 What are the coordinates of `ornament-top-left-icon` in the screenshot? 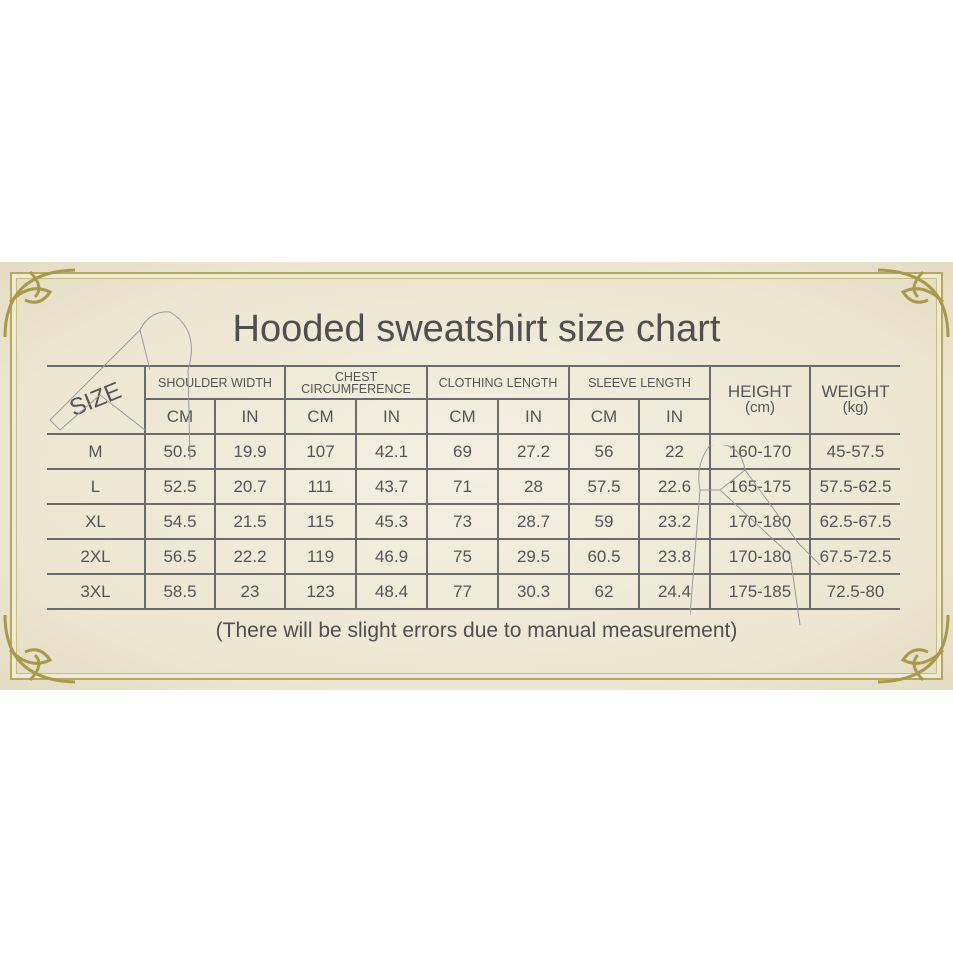 It's located at (39, 303).